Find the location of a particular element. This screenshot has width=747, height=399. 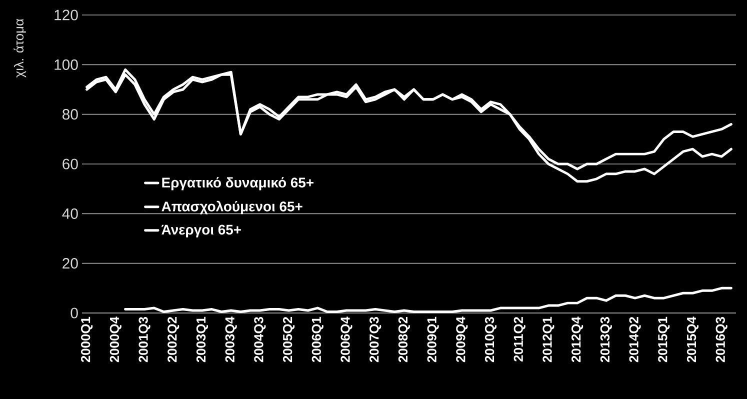

y-tick-label: 40 is located at coordinates (70, 213).